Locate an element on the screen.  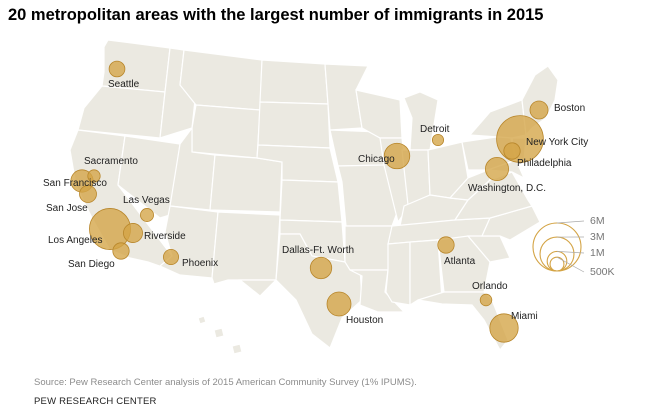
label-orlando: Orlando is located at coordinates (490, 286).